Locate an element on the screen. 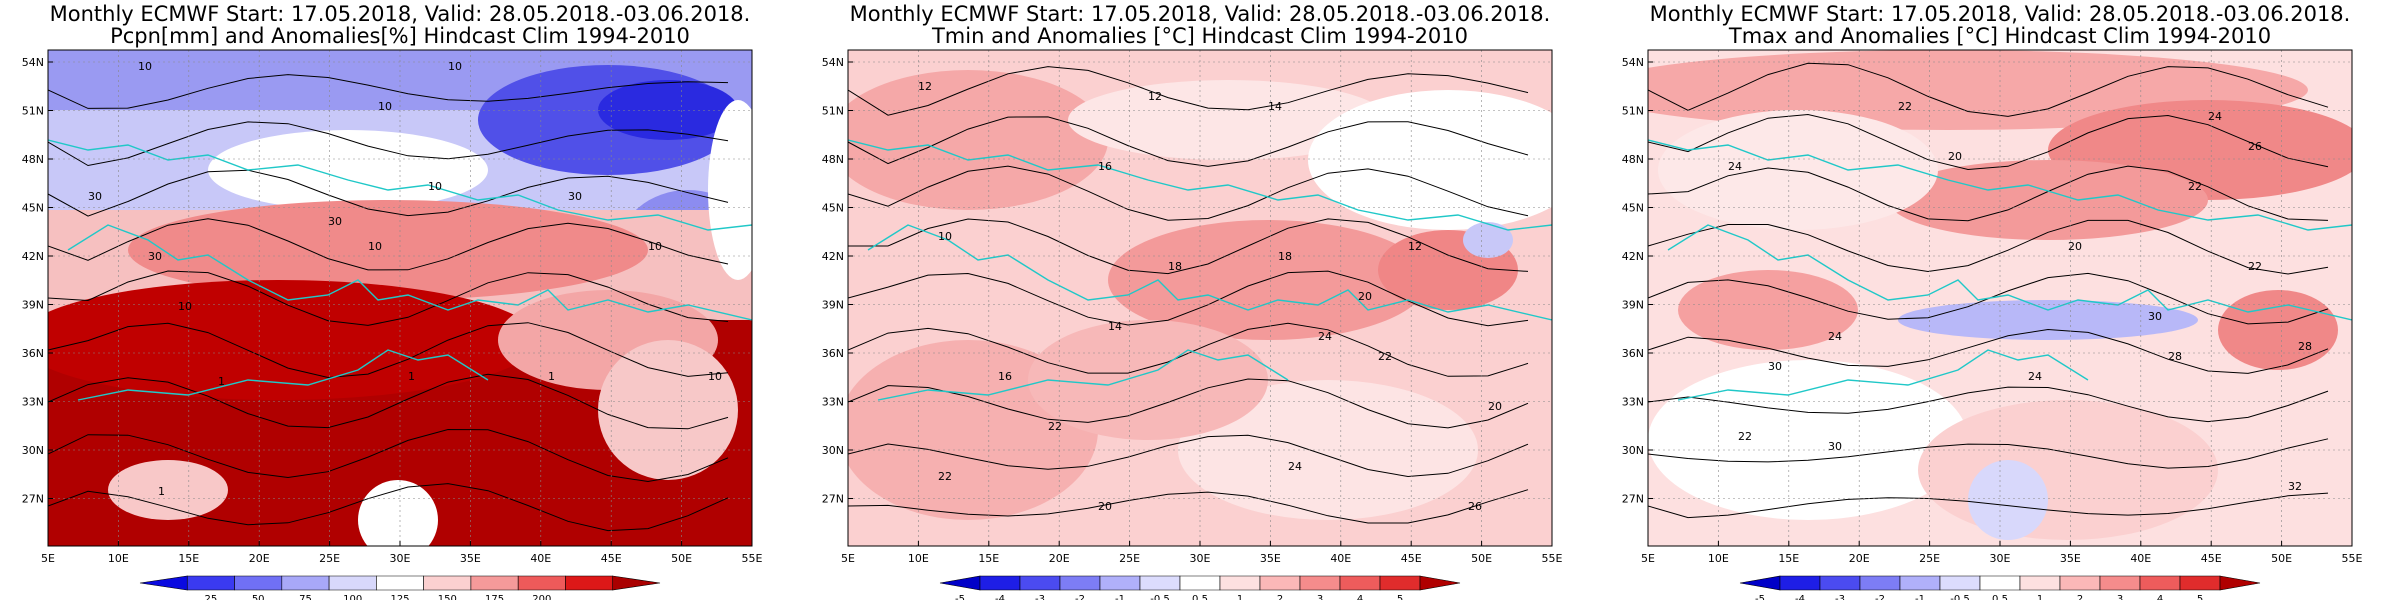 This screenshot has width=2400, height=600. lon-tick-label: 15E is located at coordinates (988, 558).